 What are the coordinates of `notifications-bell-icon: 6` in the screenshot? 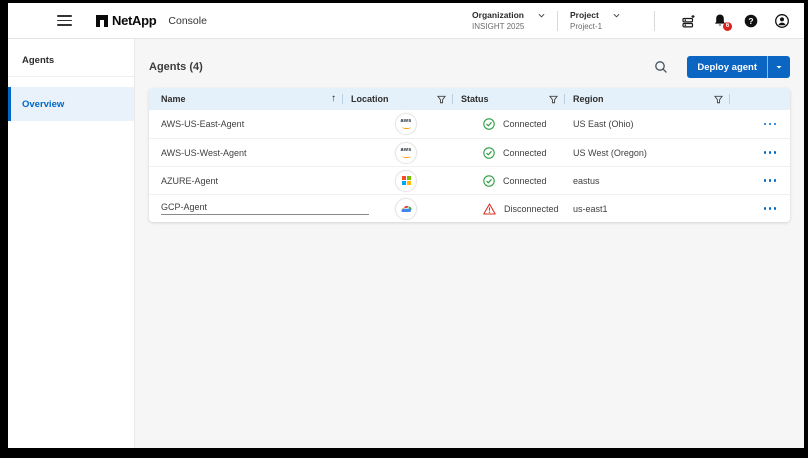 It's located at (722, 22).